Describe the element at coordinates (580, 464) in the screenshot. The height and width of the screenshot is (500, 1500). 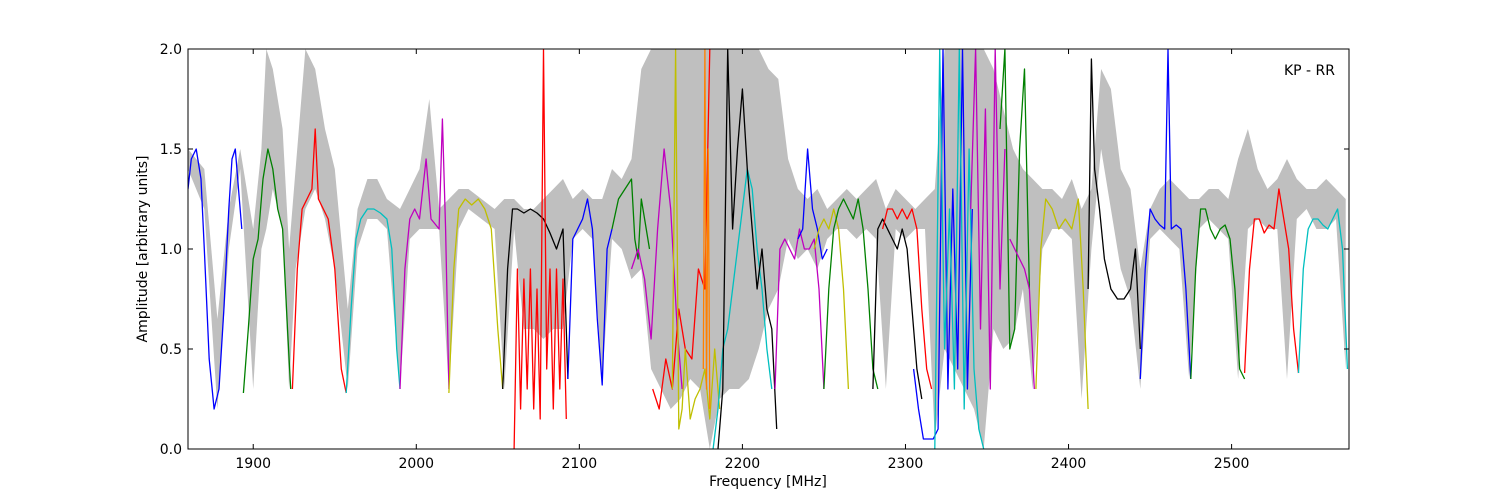
I see `x-tick-label-2: 2100` at that location.